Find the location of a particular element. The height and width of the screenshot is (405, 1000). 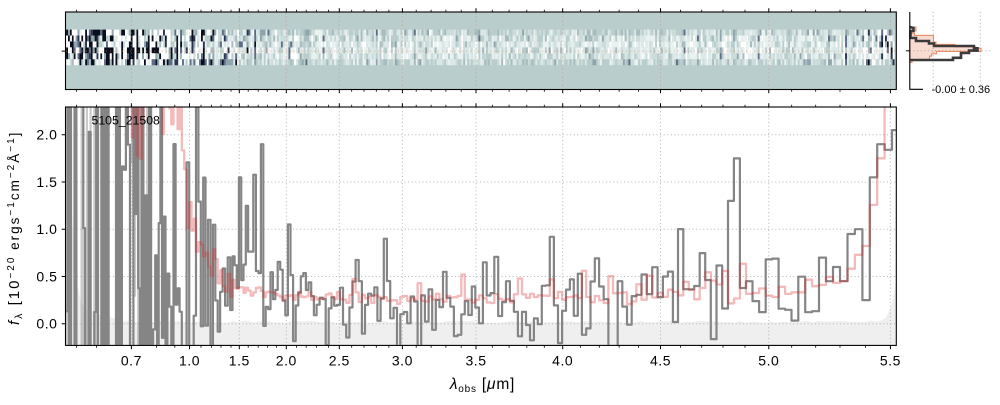

svg-text: 4.5 is located at coordinates (660, 361).